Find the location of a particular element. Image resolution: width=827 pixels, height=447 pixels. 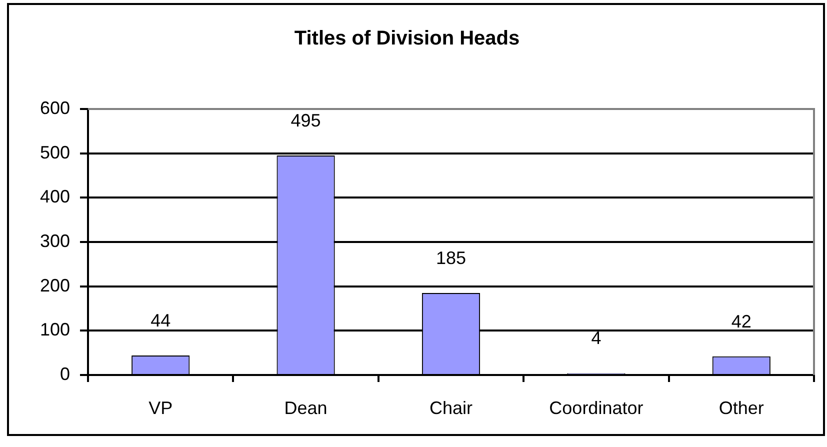

data-label: 42 is located at coordinates (741, 321).